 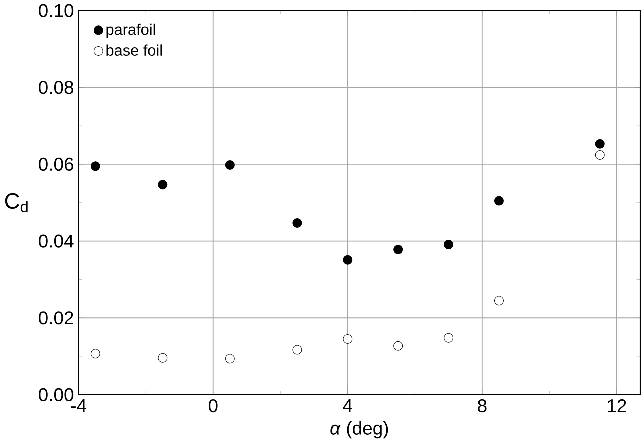 What do you see at coordinates (16, 203) in the screenshot?
I see `y-axis-title: C$_{d}$` at bounding box center [16, 203].